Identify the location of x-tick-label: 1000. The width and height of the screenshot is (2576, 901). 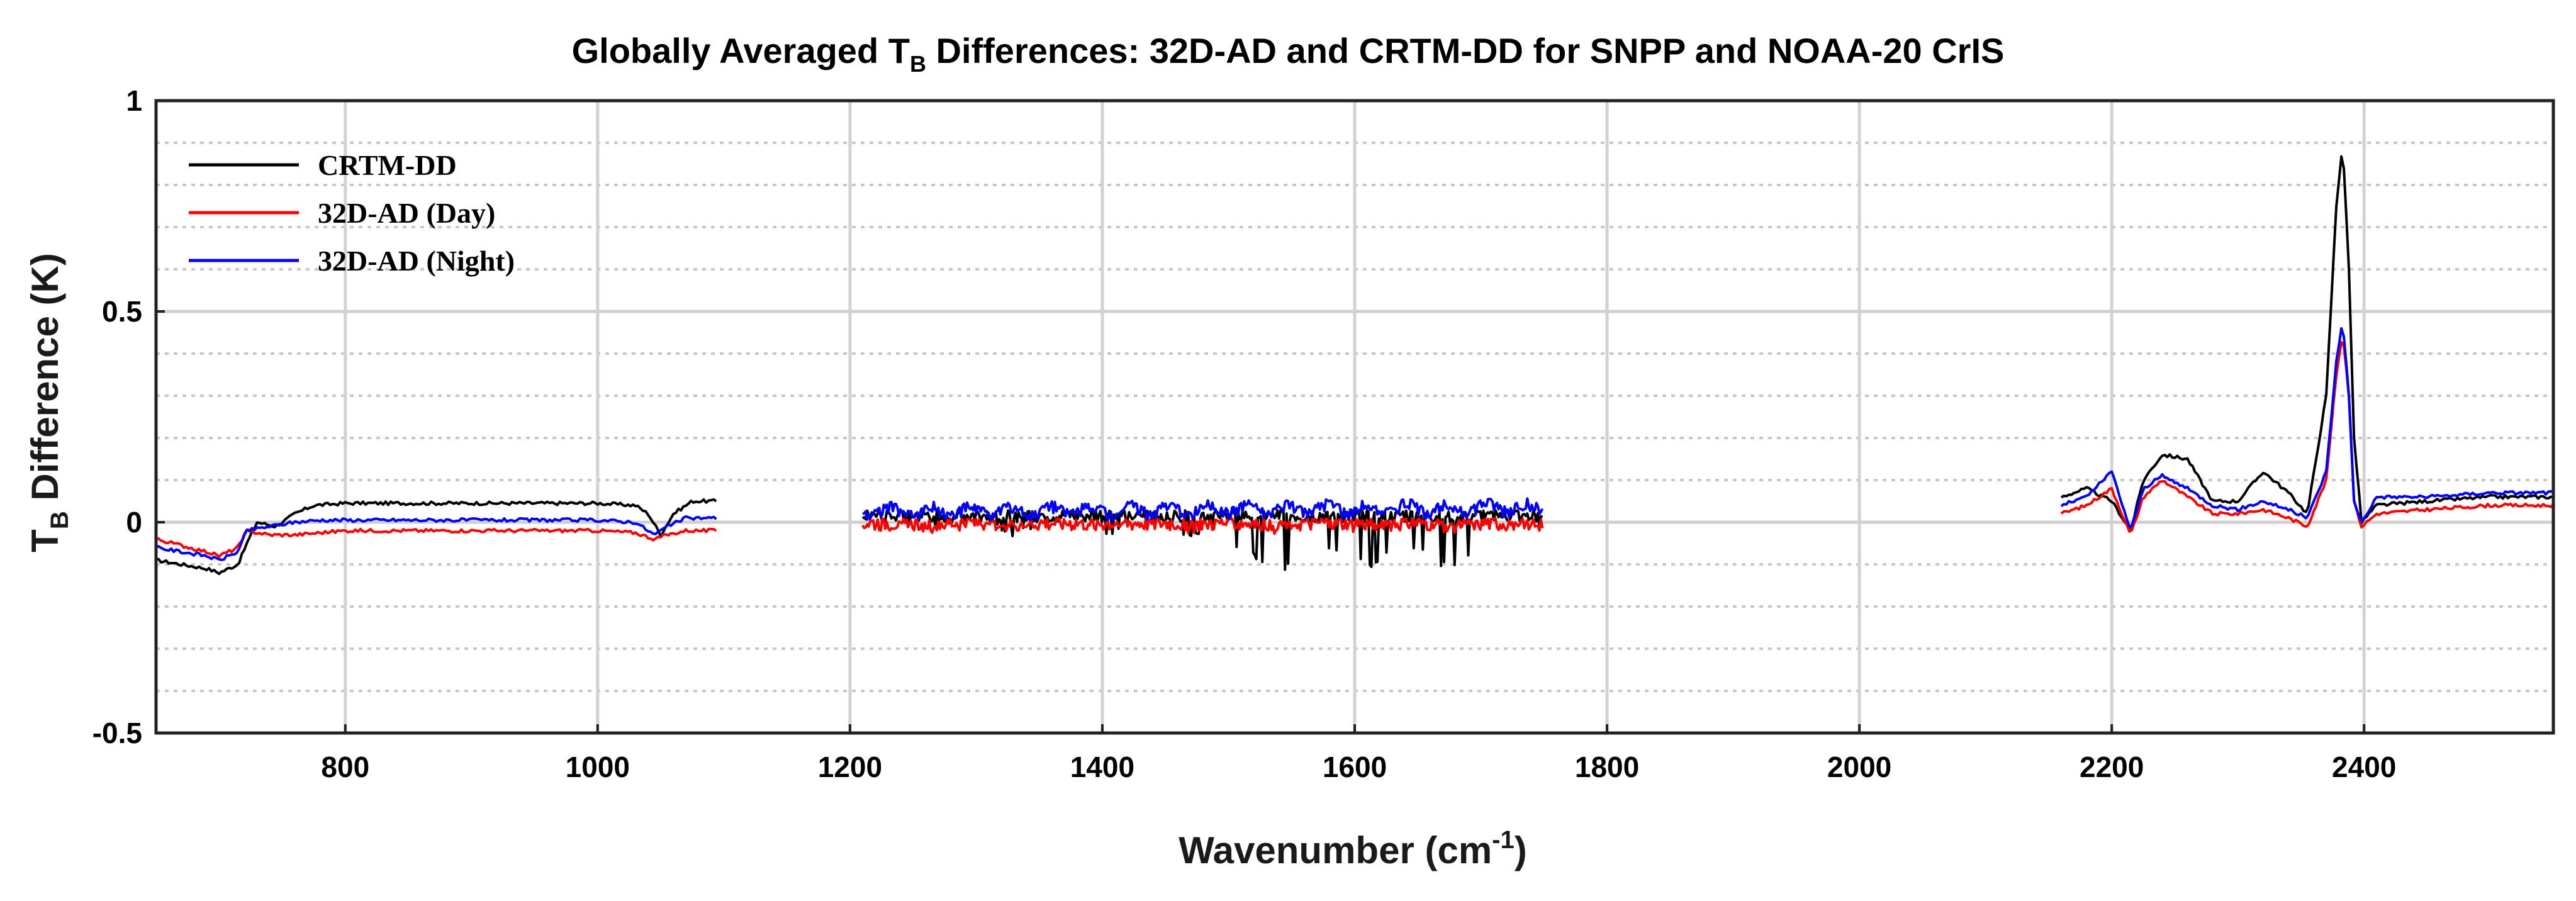
(598, 767).